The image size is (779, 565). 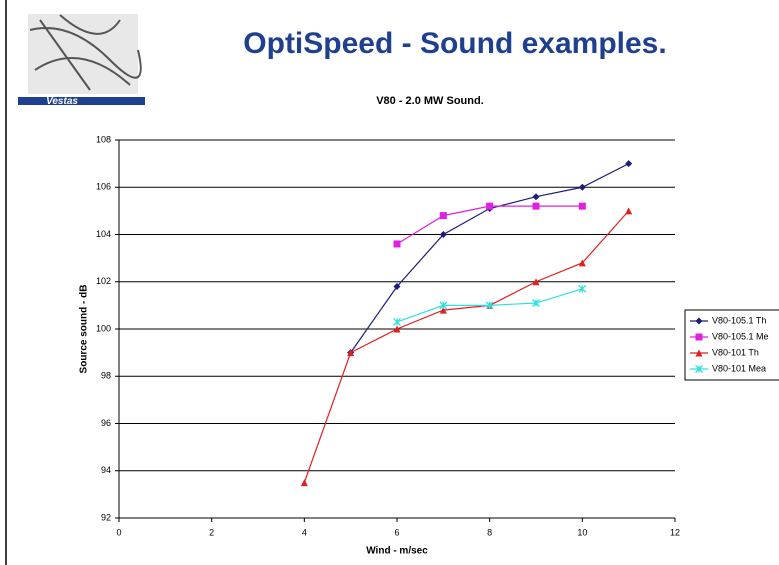 I want to click on slide-title: OptiSpeed - Sound examples., so click(x=454, y=43).